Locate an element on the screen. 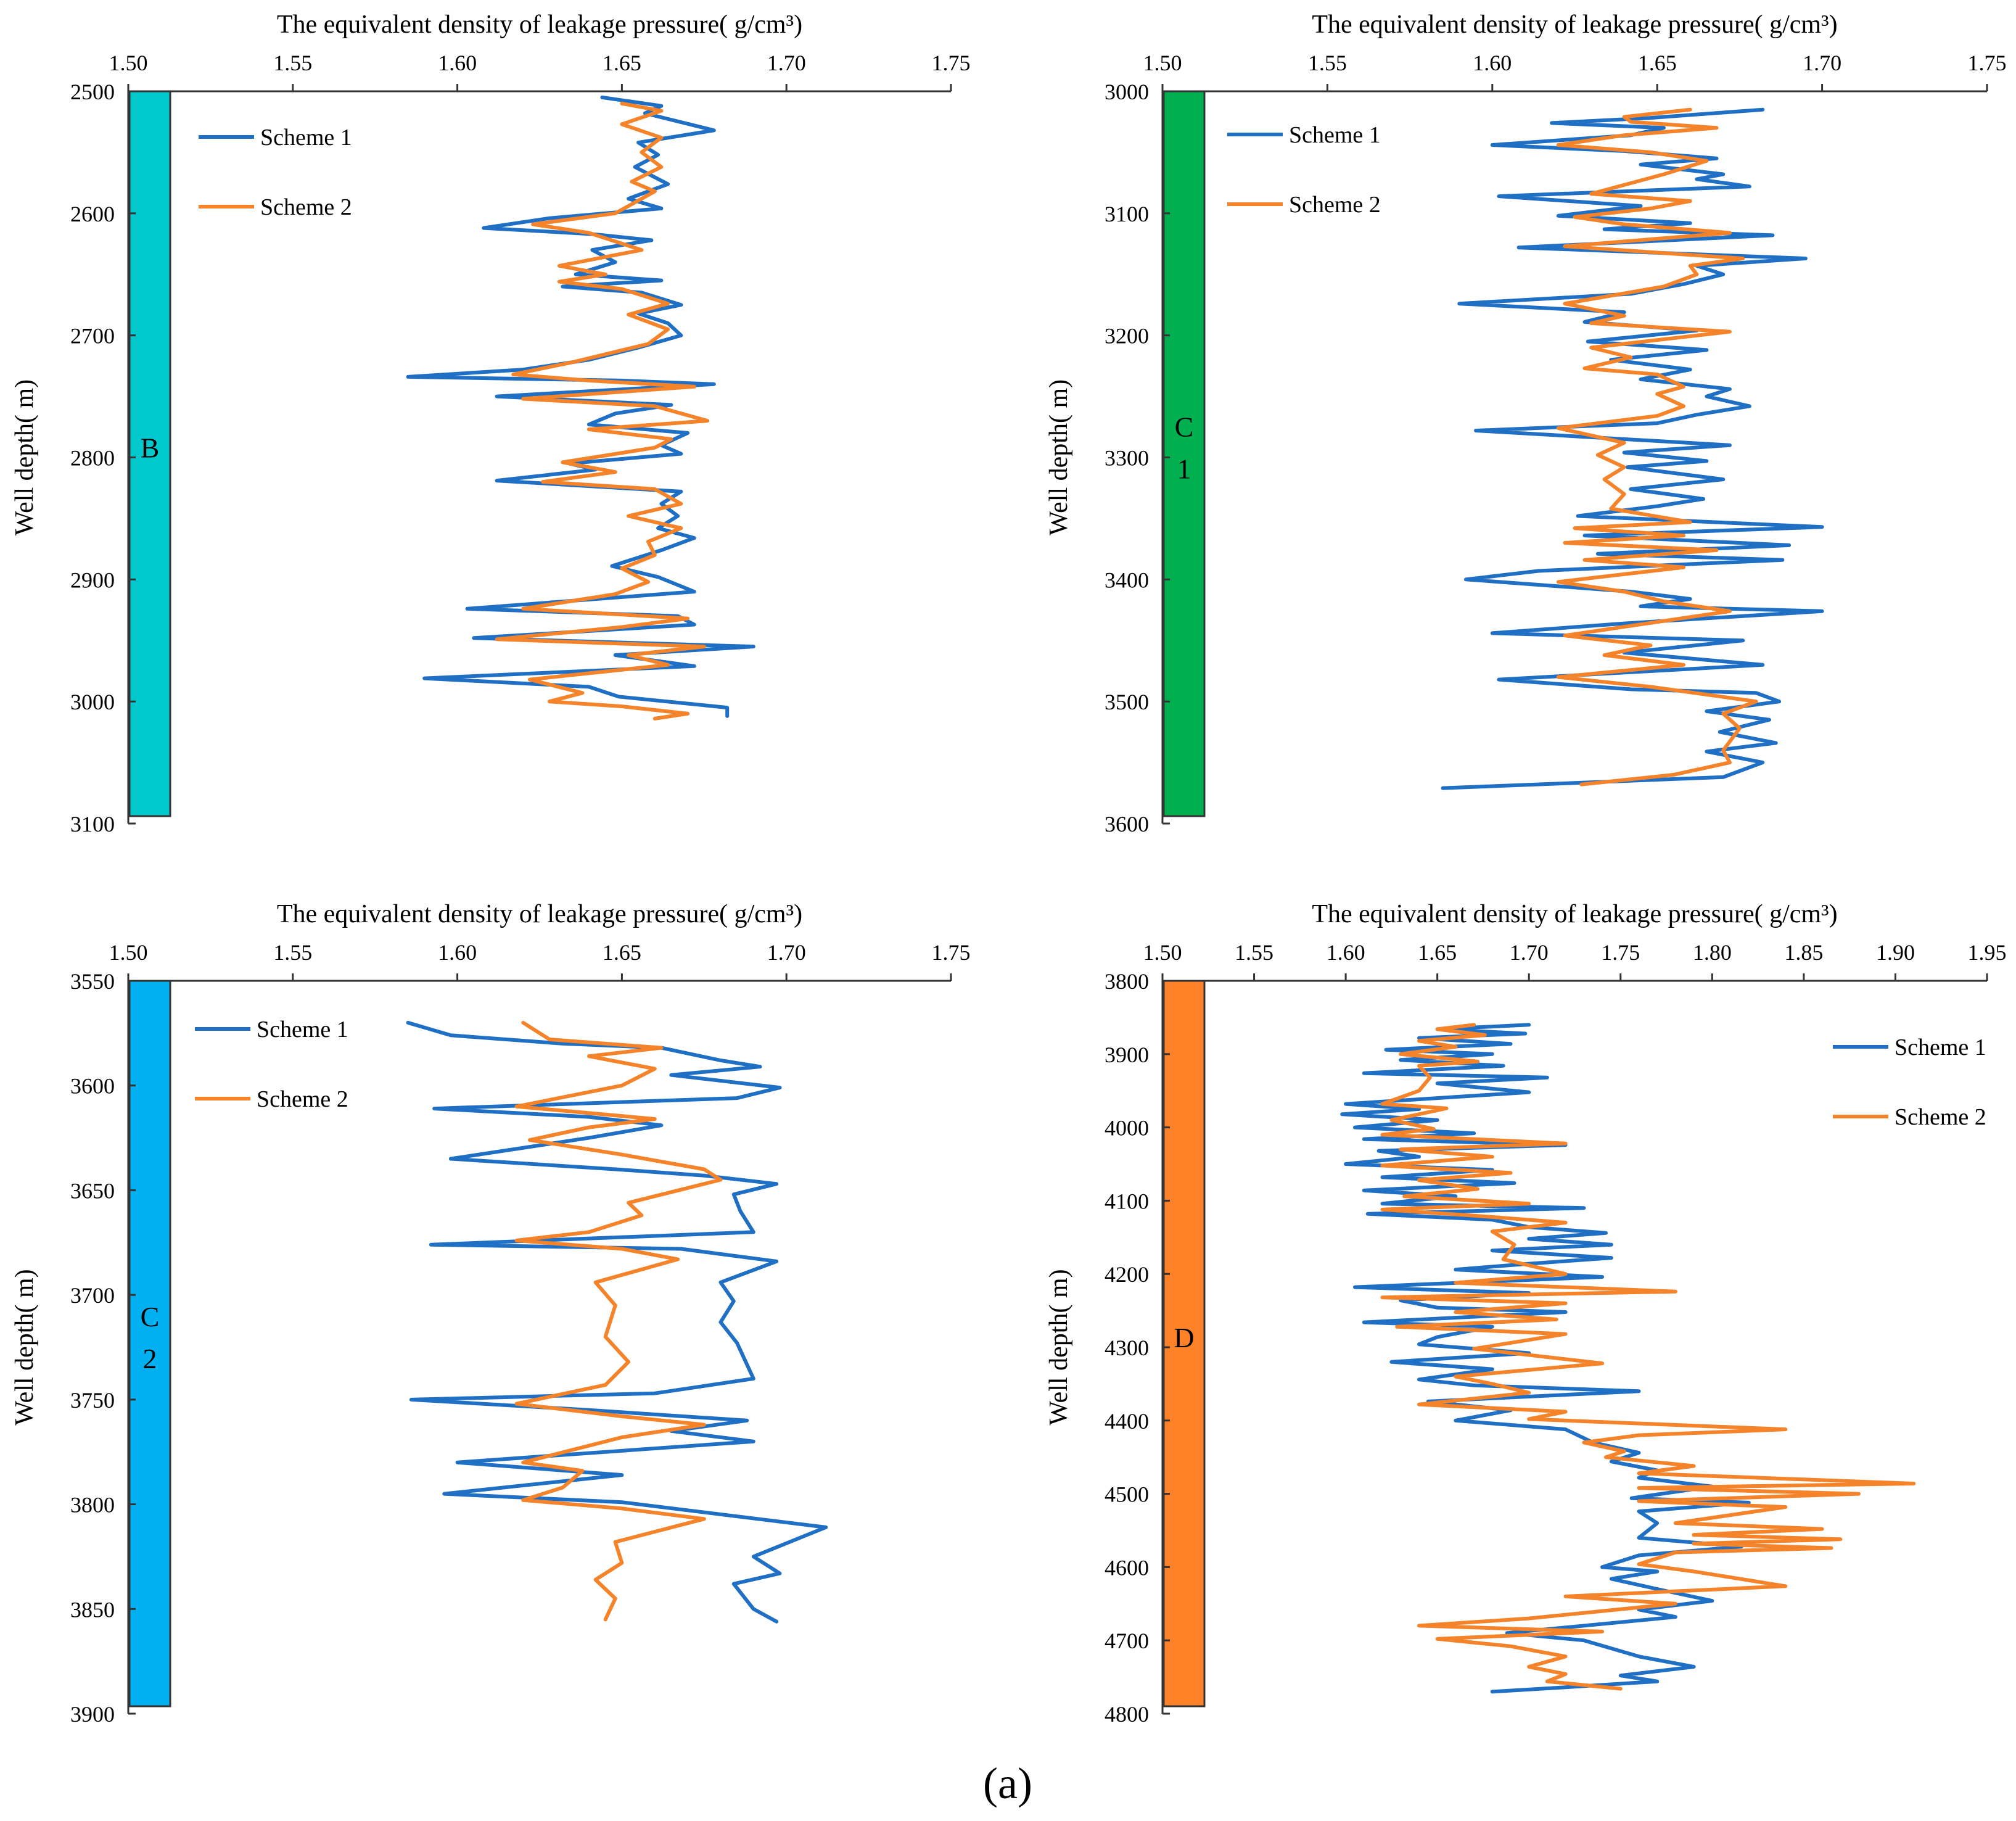  y-tick-label: 3550 is located at coordinates (92, 981).